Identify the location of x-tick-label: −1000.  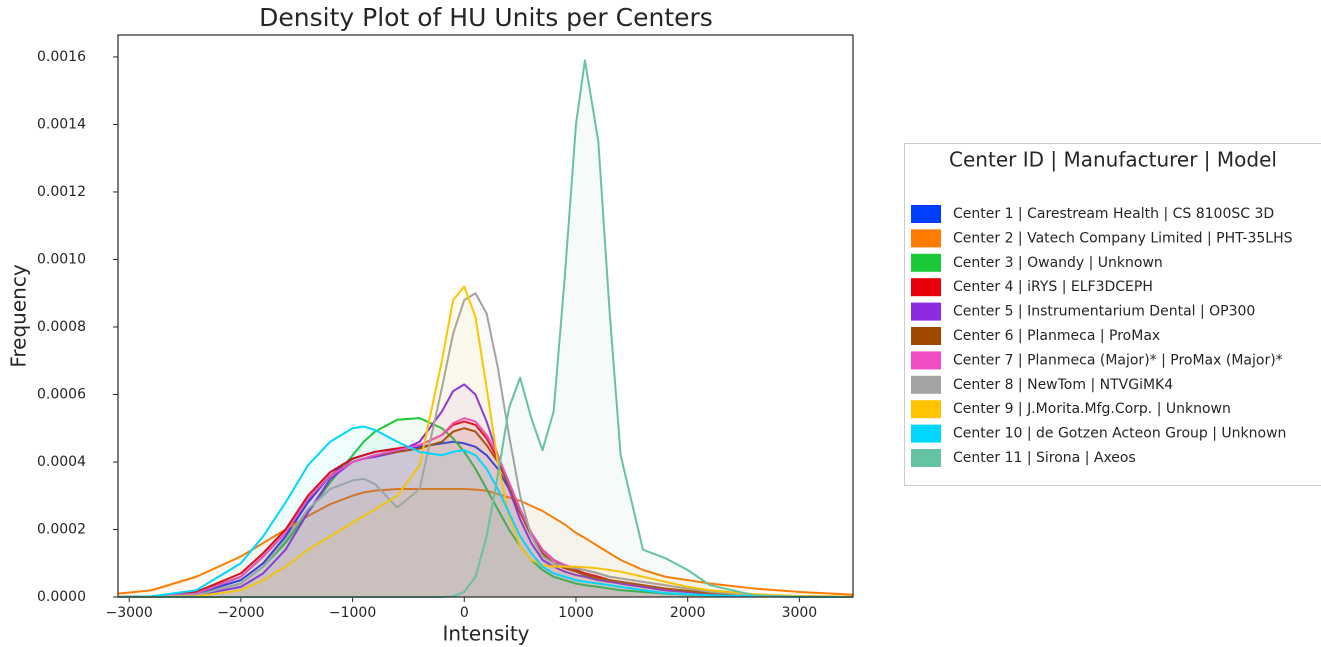
(352, 613).